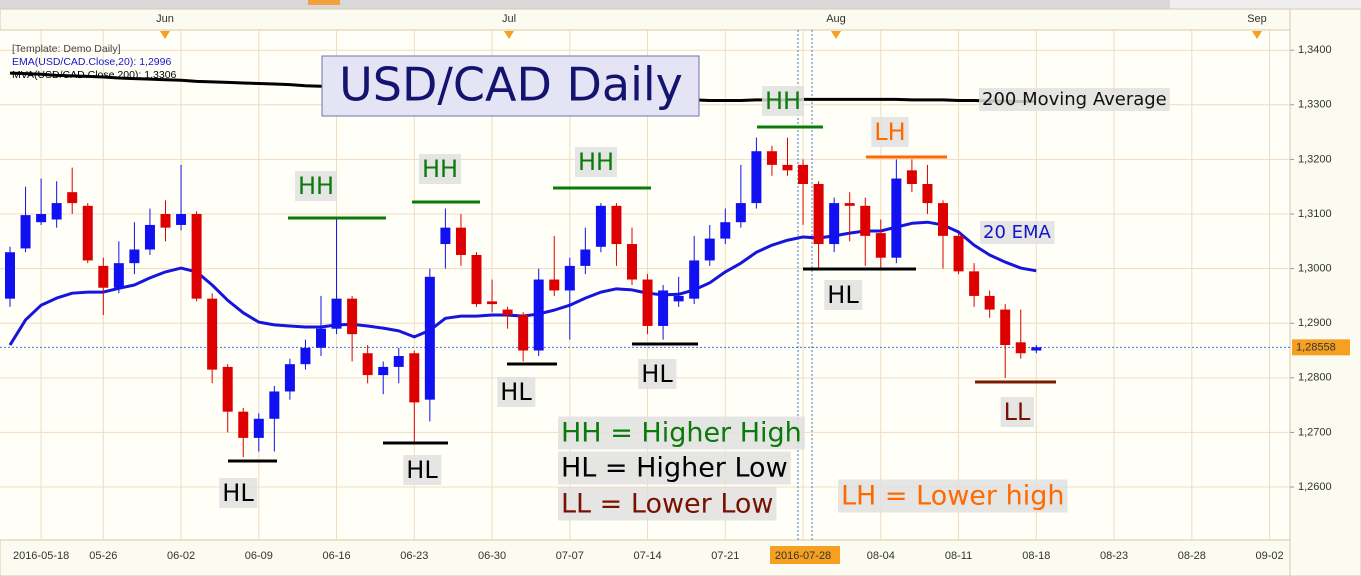 The image size is (1361, 576). Describe the element at coordinates (1315, 214) in the screenshot. I see `y-tick-label: 1,3100` at that location.